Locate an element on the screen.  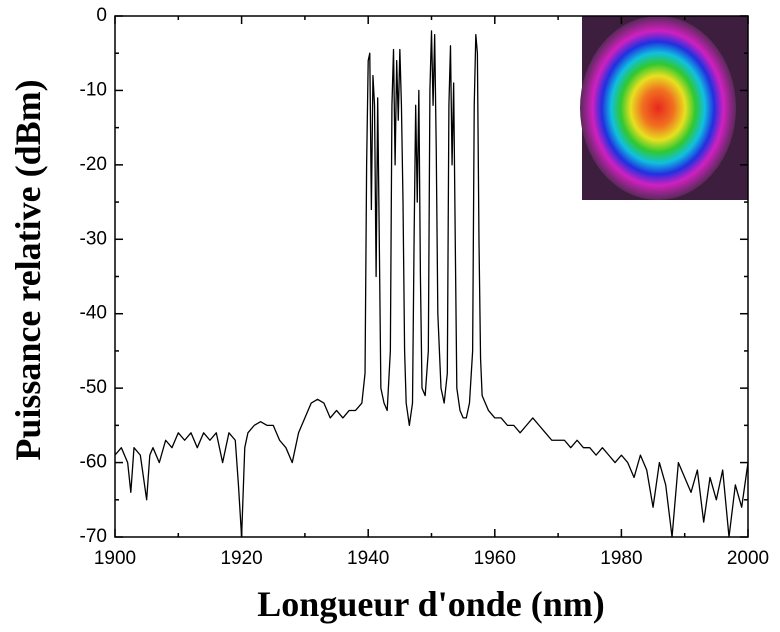
y-tick-label: -40 is located at coordinates (93, 313).